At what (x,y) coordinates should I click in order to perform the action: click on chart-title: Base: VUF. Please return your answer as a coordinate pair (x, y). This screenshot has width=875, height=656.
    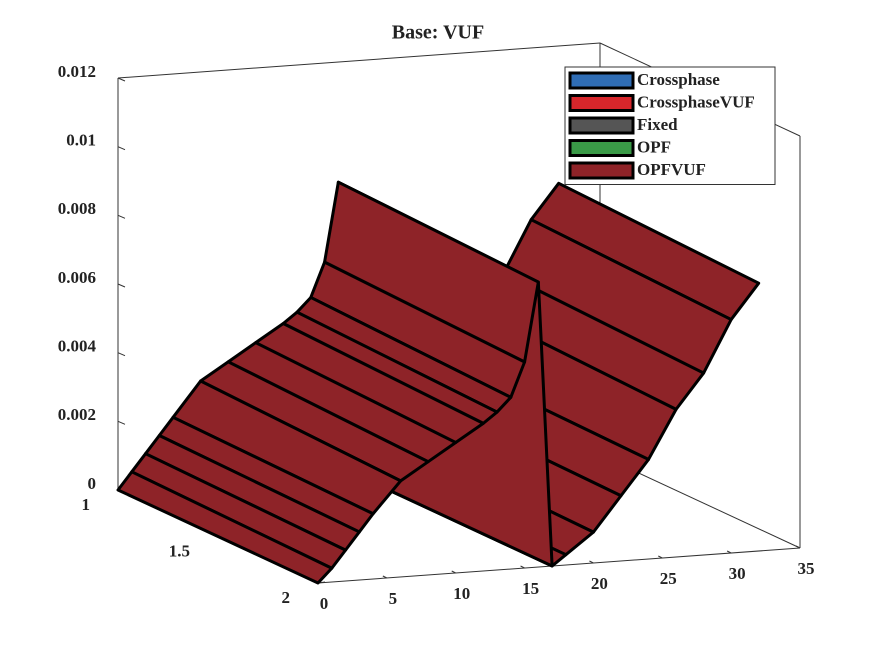
    Looking at the image, I should click on (438, 33).